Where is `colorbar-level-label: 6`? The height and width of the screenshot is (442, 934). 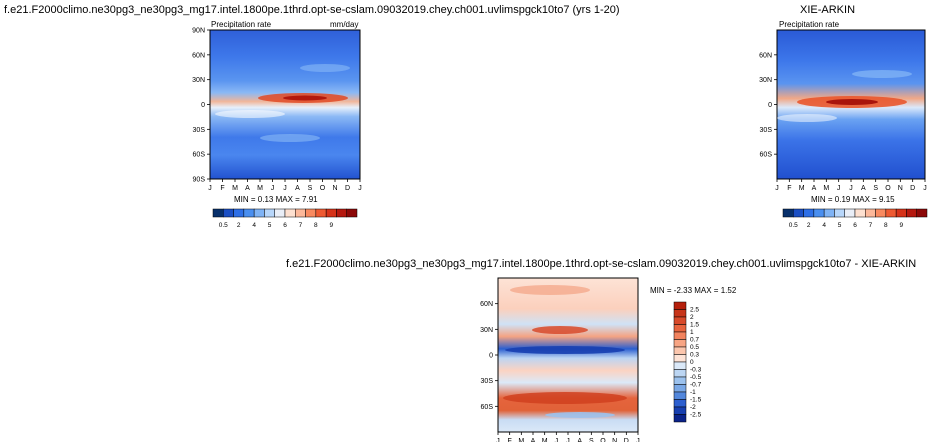
colorbar-level-label: 6 is located at coordinates (285, 225).